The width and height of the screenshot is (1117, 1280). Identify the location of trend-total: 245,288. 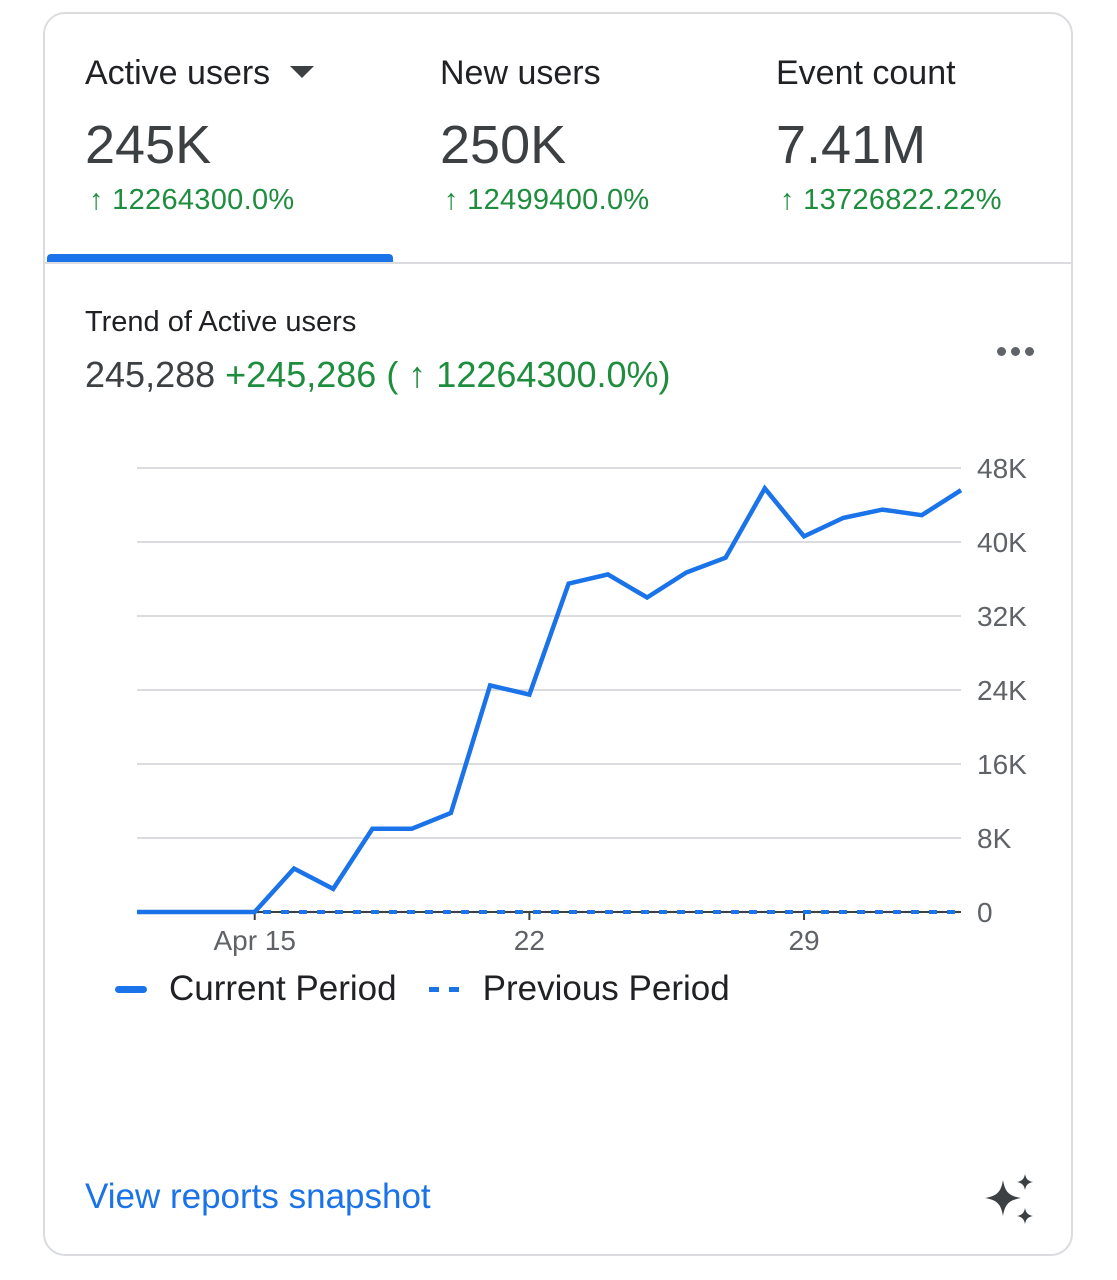
(150, 374).